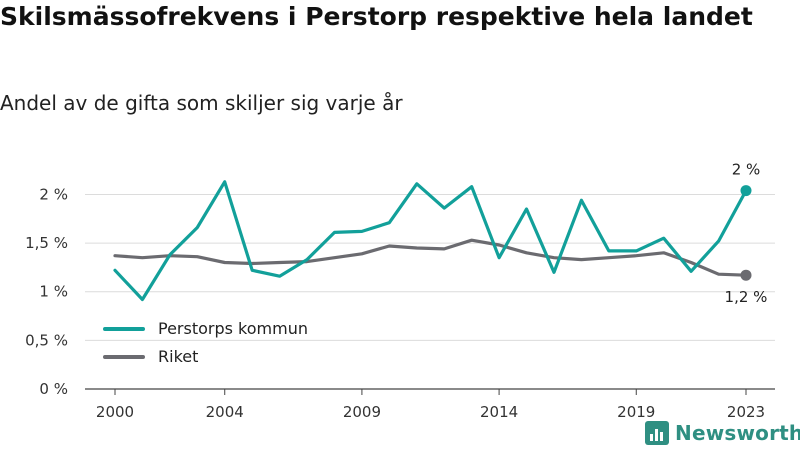 The width and height of the screenshot is (800, 450). What do you see at coordinates (636, 412) in the screenshot?
I see `x-tick-label: 2019` at bounding box center [636, 412].